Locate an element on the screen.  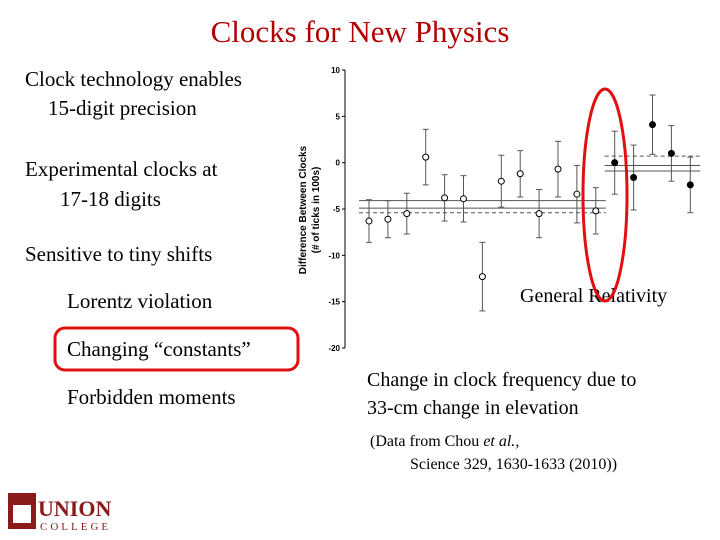
sub-bullet: Forbidden moments is located at coordinates (151, 397).